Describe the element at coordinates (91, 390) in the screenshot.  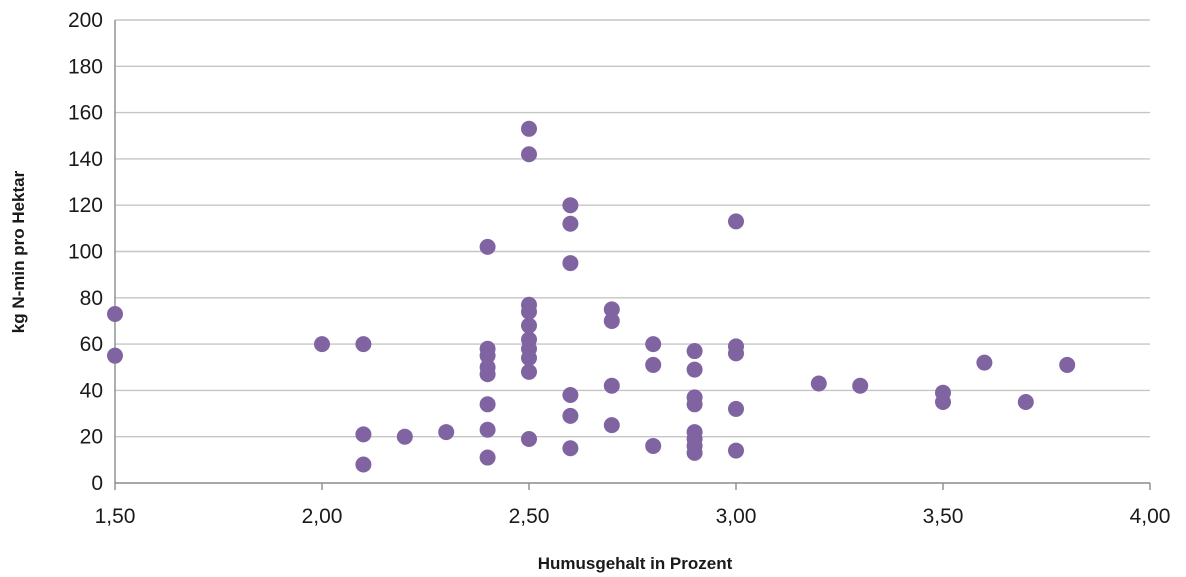
I see `y-tick-label: 40` at that location.